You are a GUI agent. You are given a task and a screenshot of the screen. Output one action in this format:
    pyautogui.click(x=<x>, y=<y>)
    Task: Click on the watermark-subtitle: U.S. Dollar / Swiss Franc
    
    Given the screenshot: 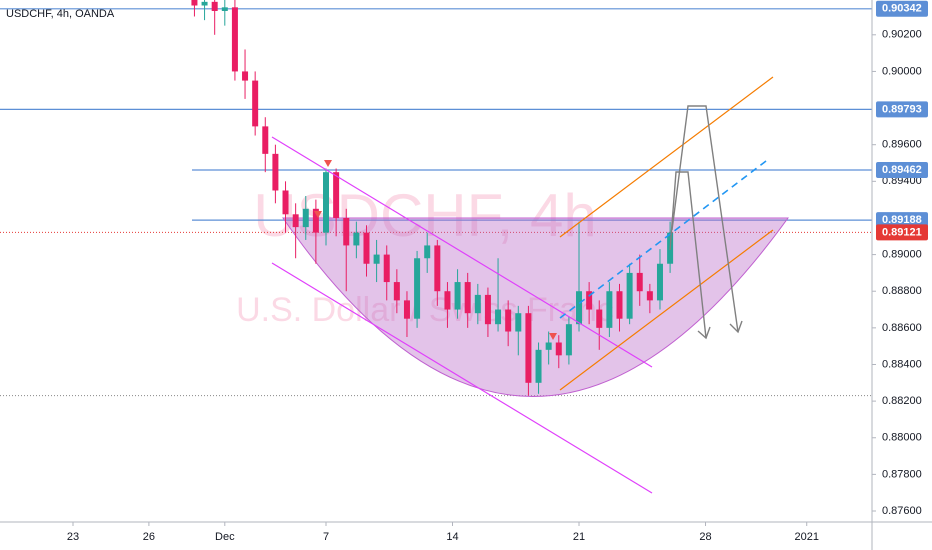 What is the action you would take?
    pyautogui.click(x=425, y=310)
    